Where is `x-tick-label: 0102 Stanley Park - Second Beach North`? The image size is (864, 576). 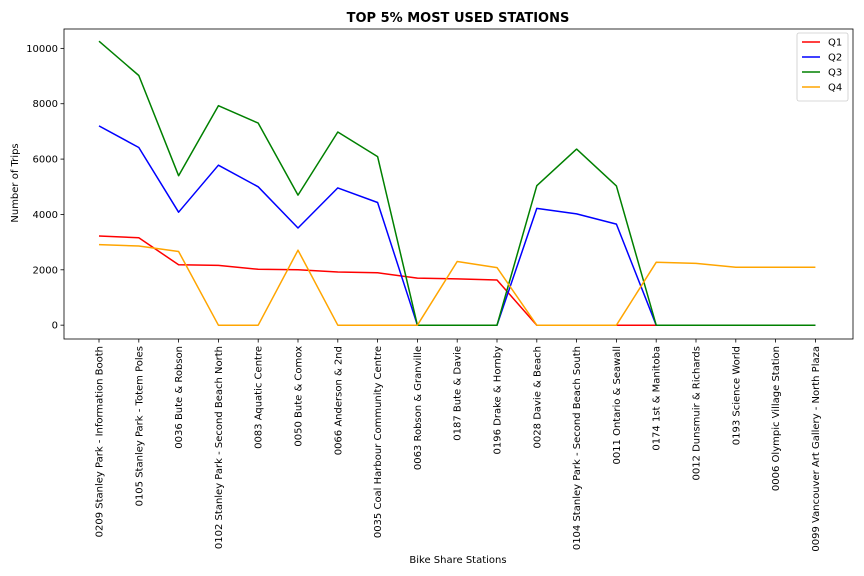 x-tick-label: 0102 Stanley Park - Second Beach North is located at coordinates (219, 447).